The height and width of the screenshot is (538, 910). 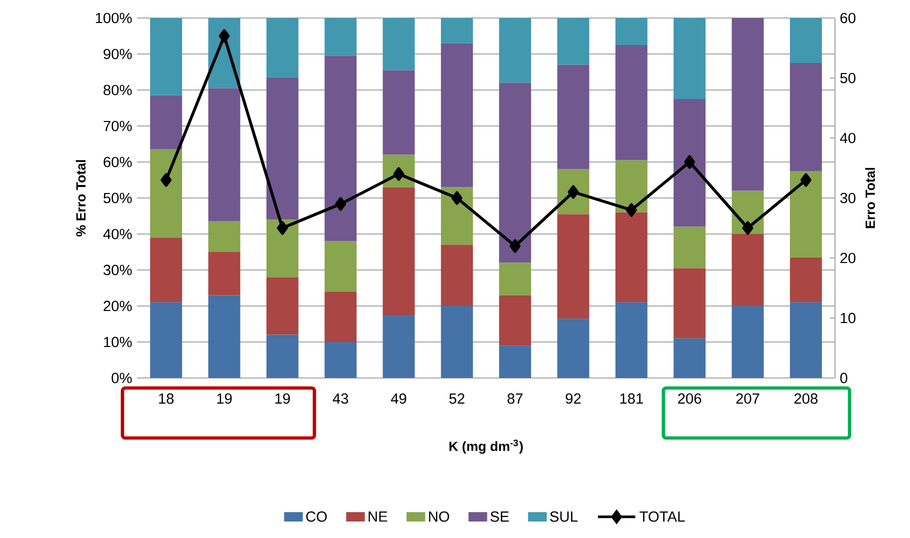 I want to click on x-tick-label: 19, so click(x=282, y=398).